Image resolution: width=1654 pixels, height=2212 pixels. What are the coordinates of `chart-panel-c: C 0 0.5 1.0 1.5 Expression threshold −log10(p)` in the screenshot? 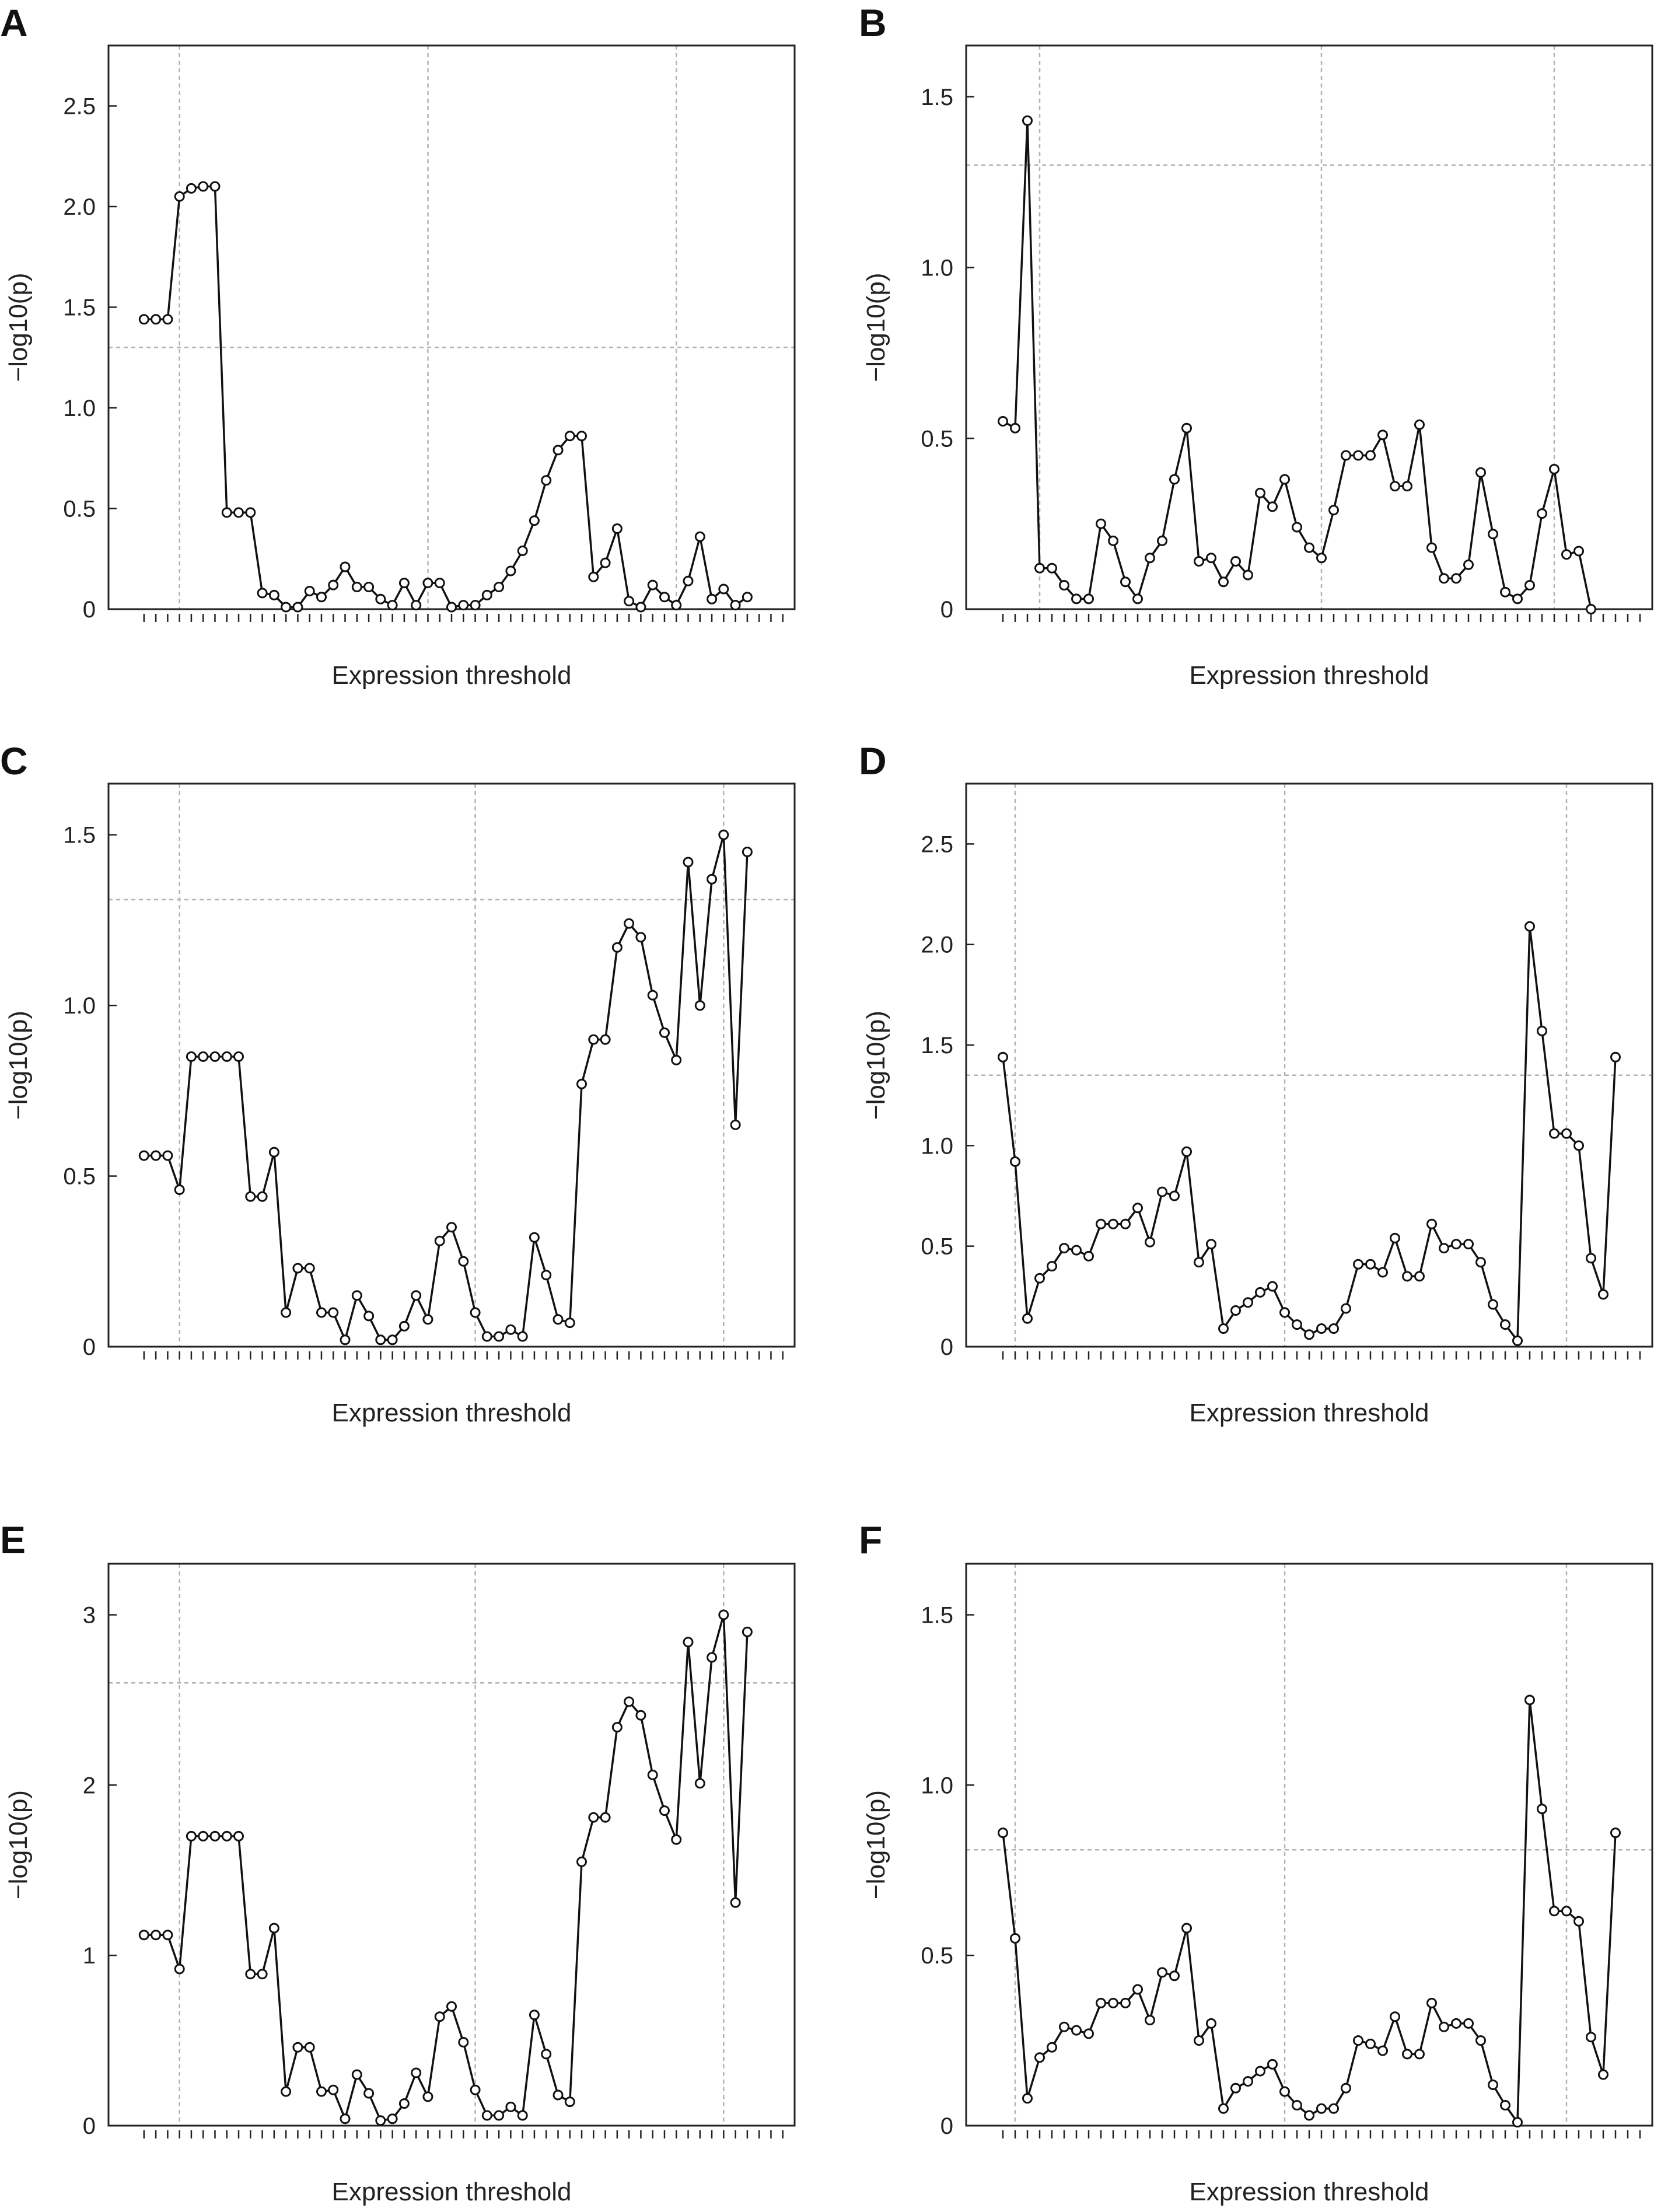 It's located at (398, 1083).